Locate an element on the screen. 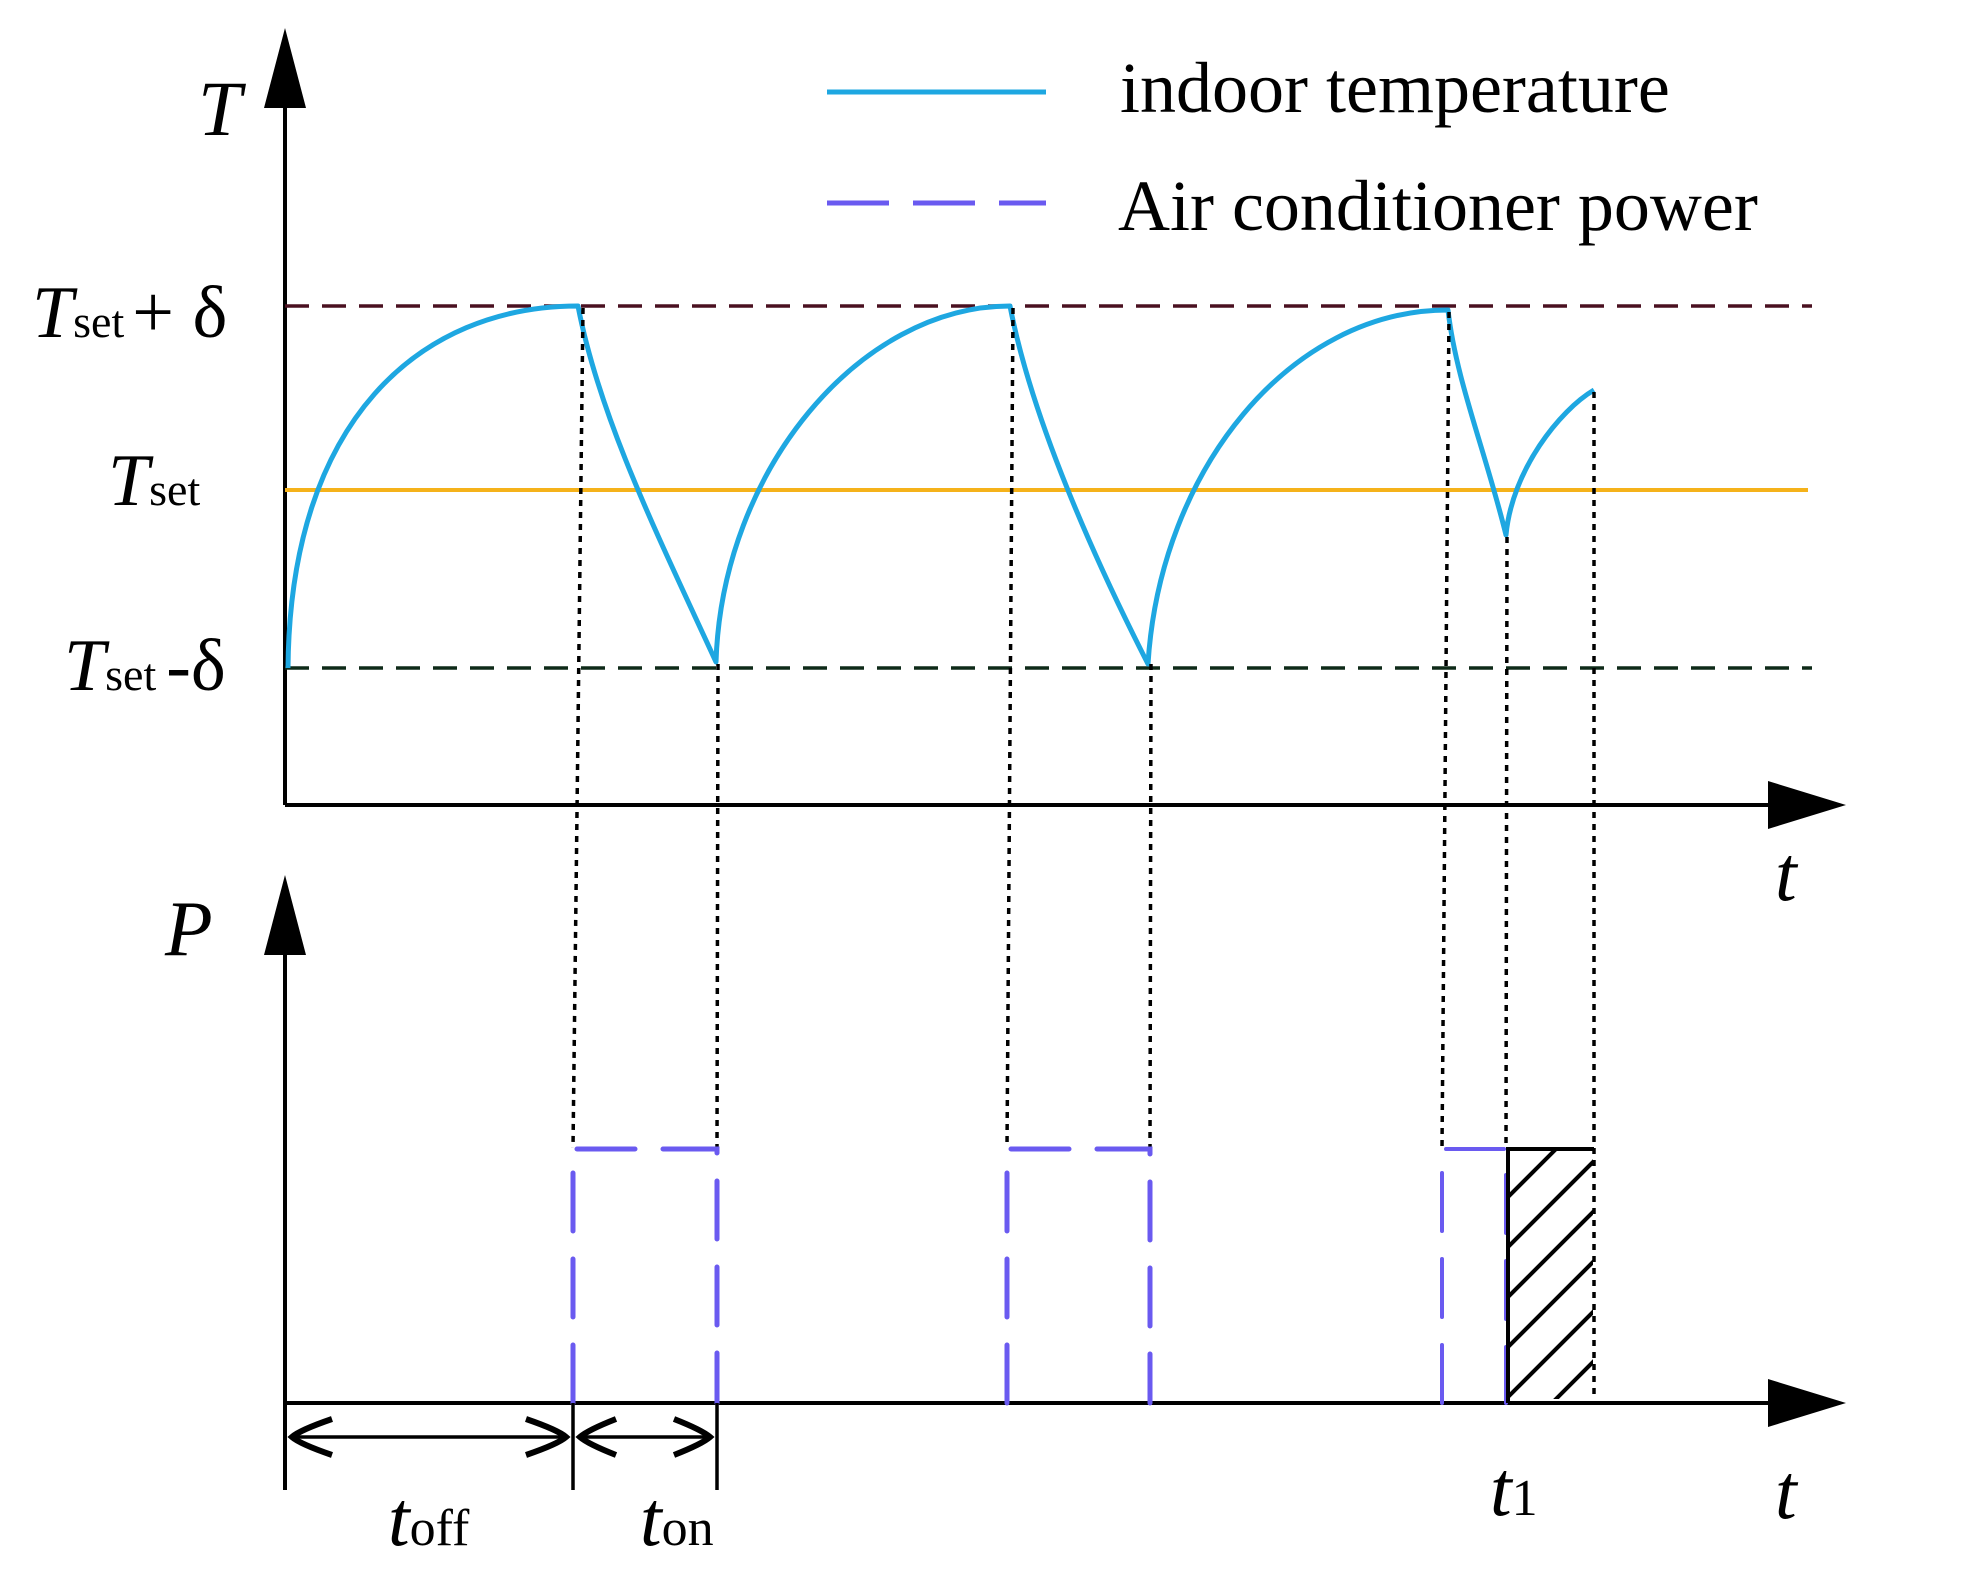 The height and width of the screenshot is (1571, 1964). t1-label: t1 is located at coordinates (1514, 1488).